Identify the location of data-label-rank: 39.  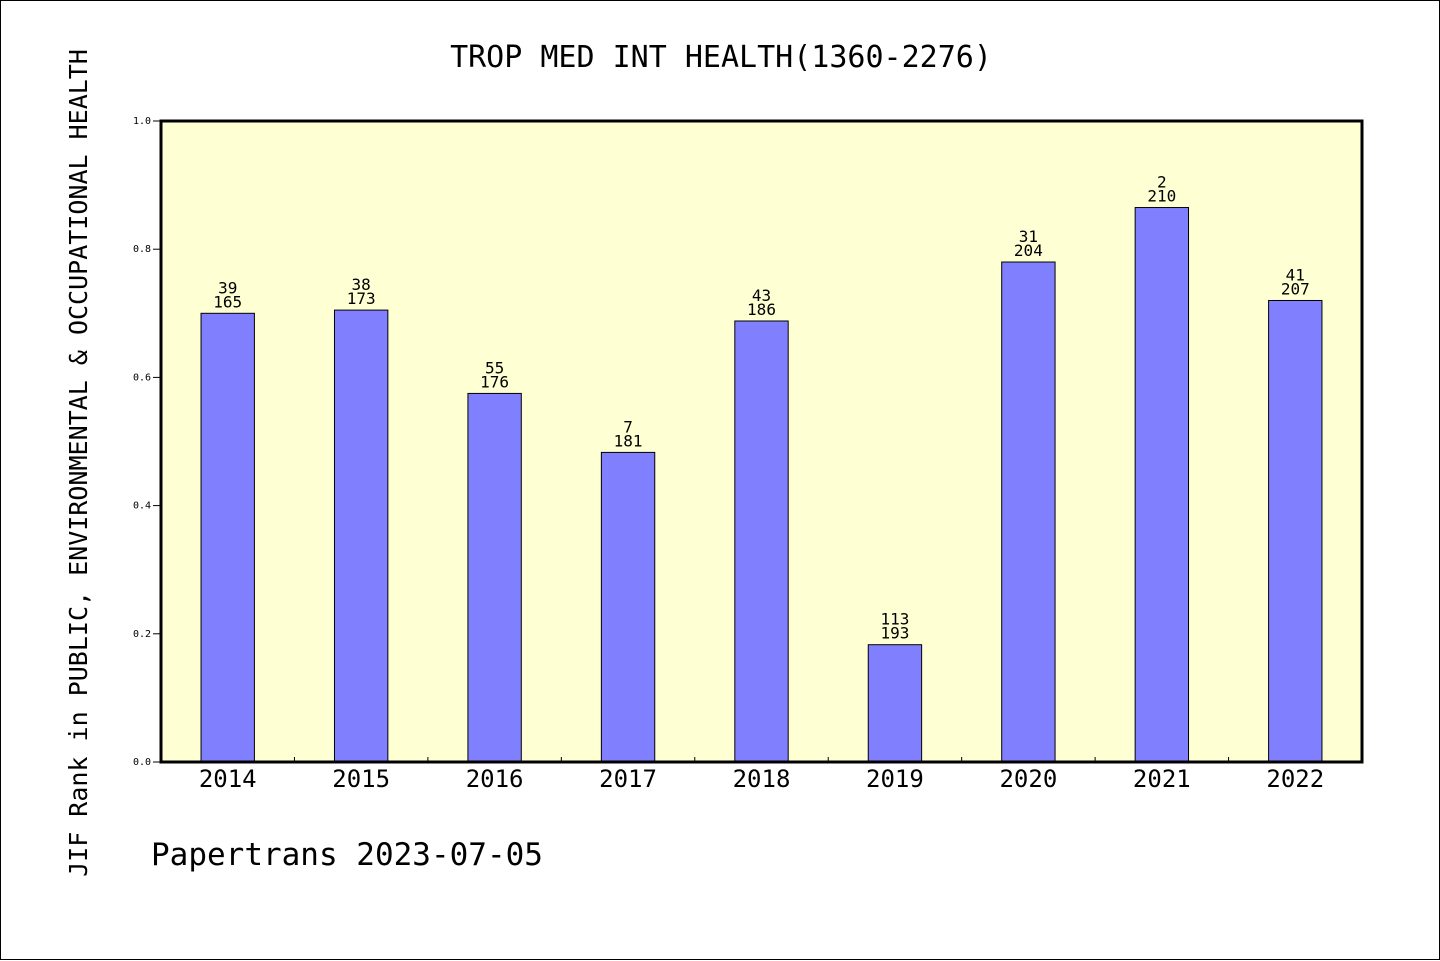
(227, 287).